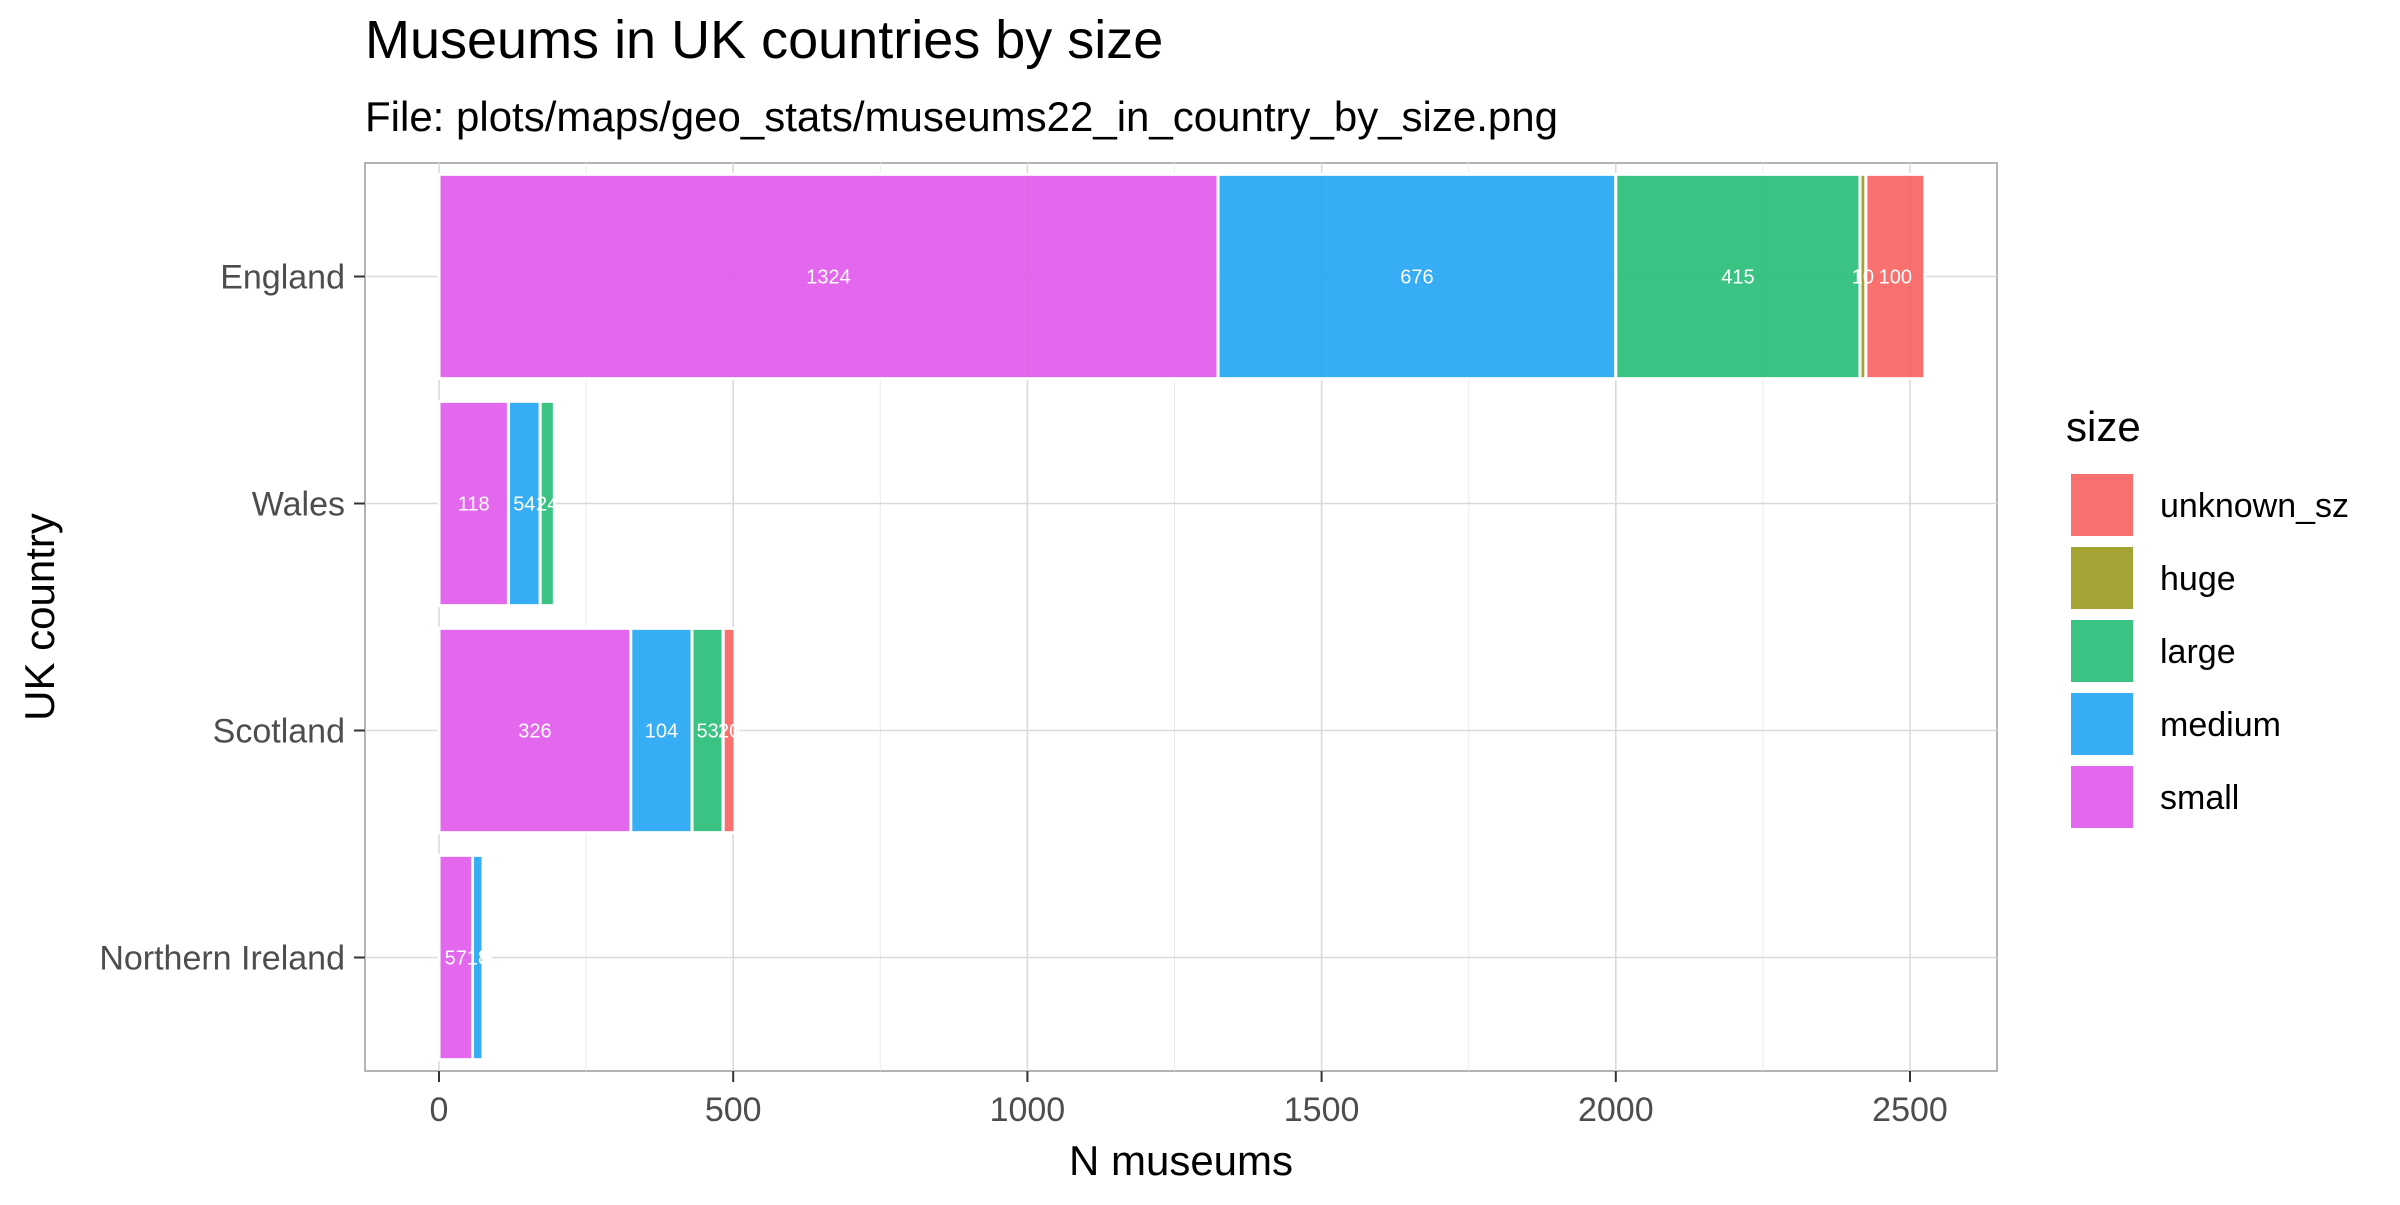 This screenshot has height=1205, width=2400. Describe the element at coordinates (439, 1110) in the screenshot. I see `x-tick-label: 0` at that location.